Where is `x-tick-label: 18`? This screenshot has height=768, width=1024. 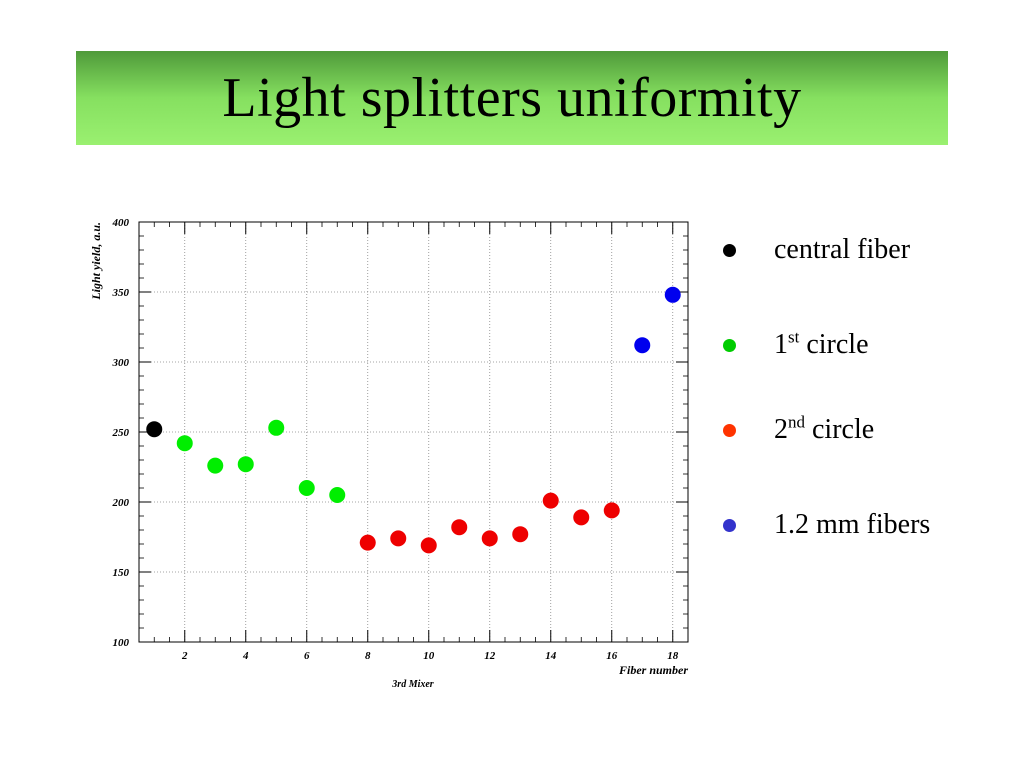
x-tick-label: 18 is located at coordinates (673, 656).